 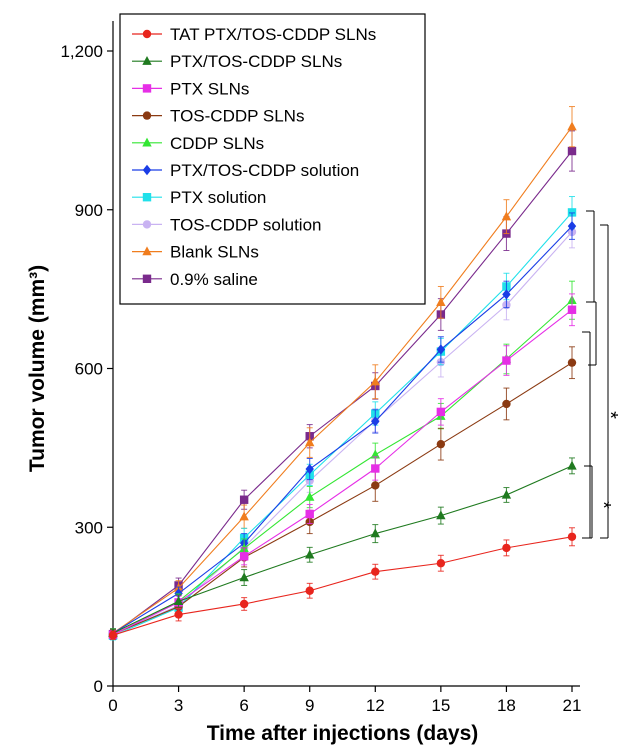 I want to click on bracket-b, so click(x=592, y=333).